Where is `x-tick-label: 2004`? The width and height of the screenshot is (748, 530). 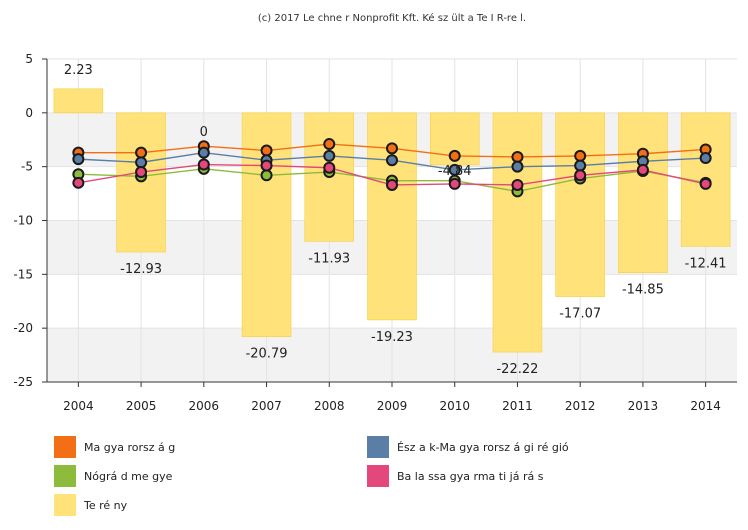 x-tick-label: 2004 is located at coordinates (78, 406).